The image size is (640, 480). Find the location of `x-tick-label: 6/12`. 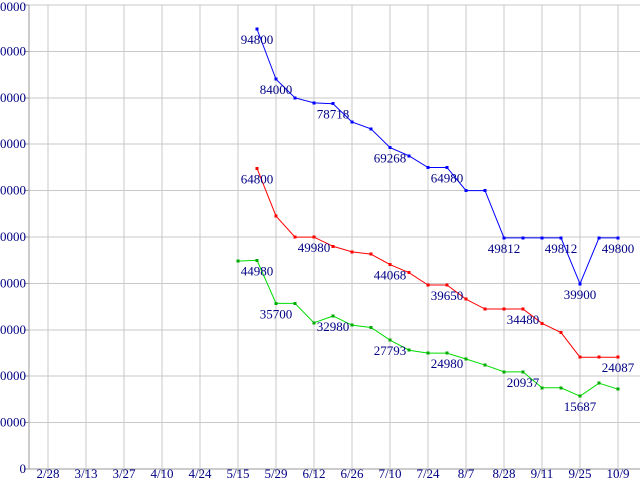

x-tick-label: 6/12 is located at coordinates (313, 473).